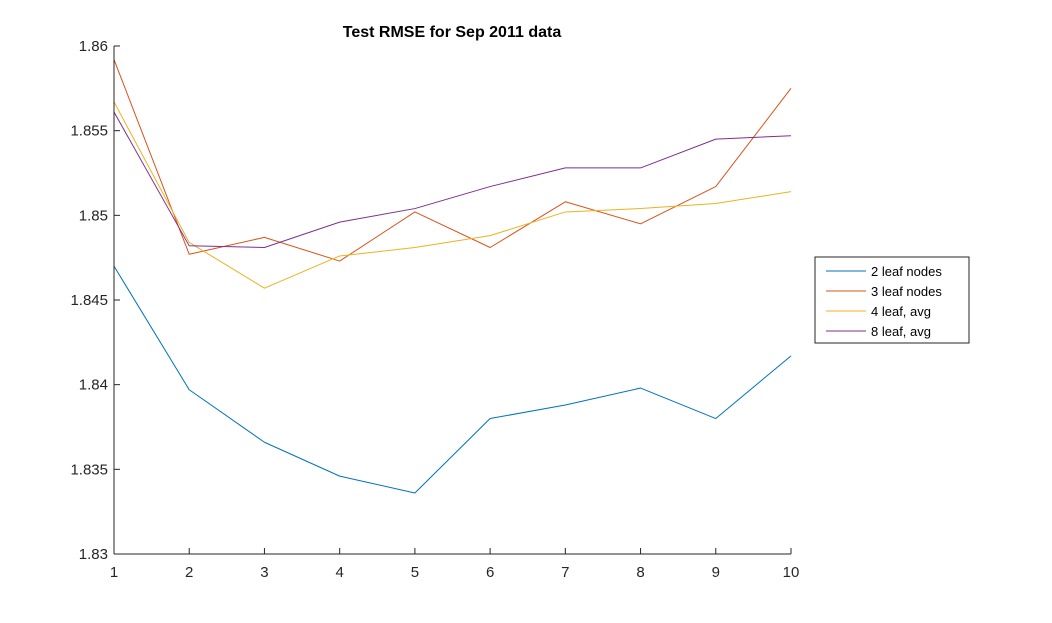 This screenshot has height=623, width=1052. What do you see at coordinates (791, 572) in the screenshot?
I see `x-tick-label: 10` at bounding box center [791, 572].